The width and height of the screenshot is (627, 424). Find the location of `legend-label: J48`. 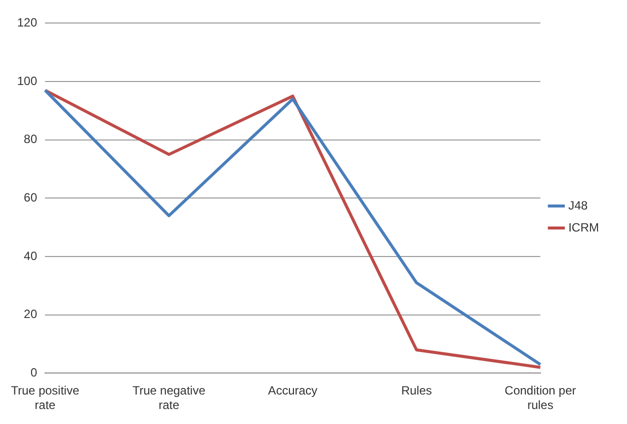

legend-label: J48 is located at coordinates (578, 205).